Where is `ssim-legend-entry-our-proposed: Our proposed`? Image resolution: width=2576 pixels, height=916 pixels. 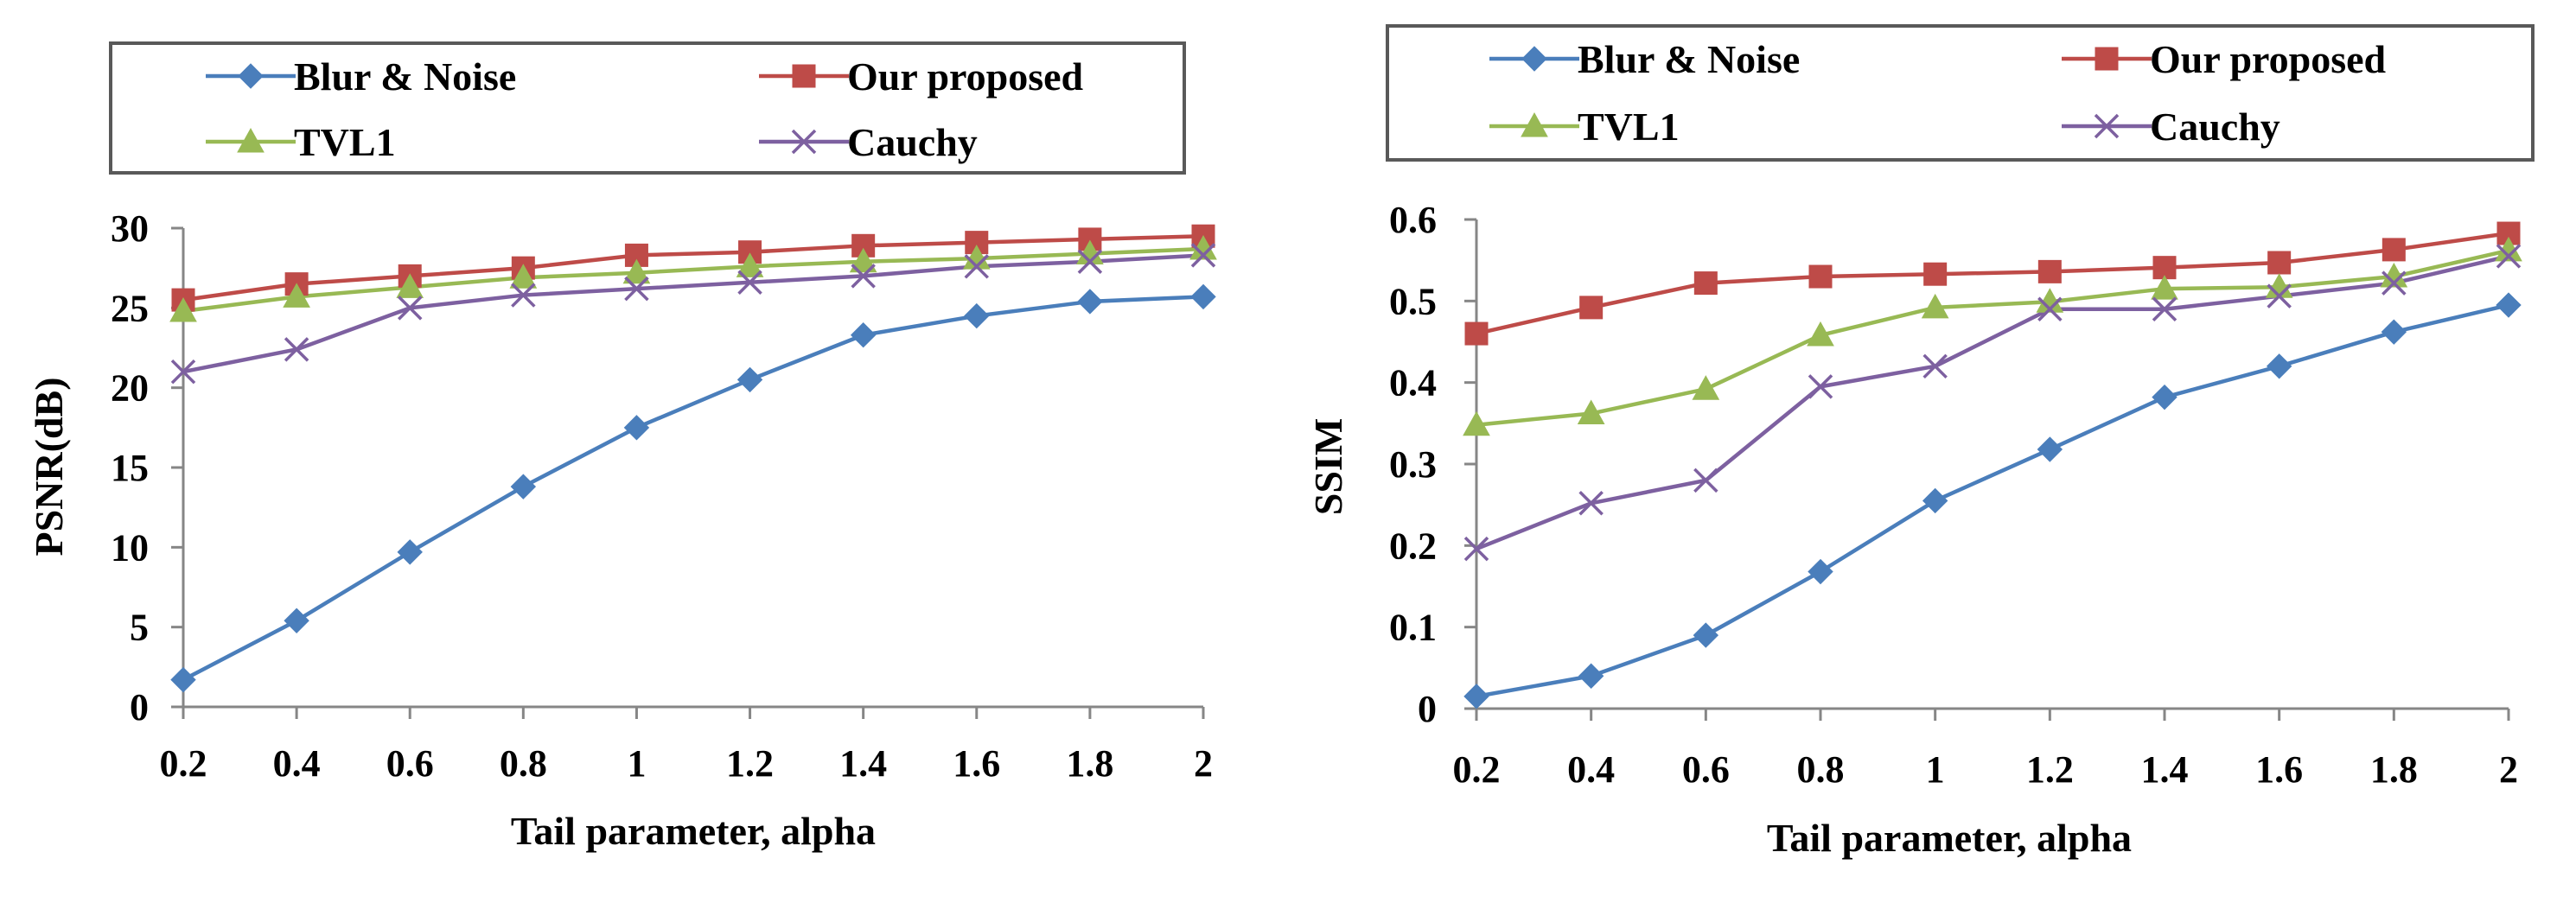
ssim-legend-entry-our-proposed: Our proposed is located at coordinates (2224, 59).